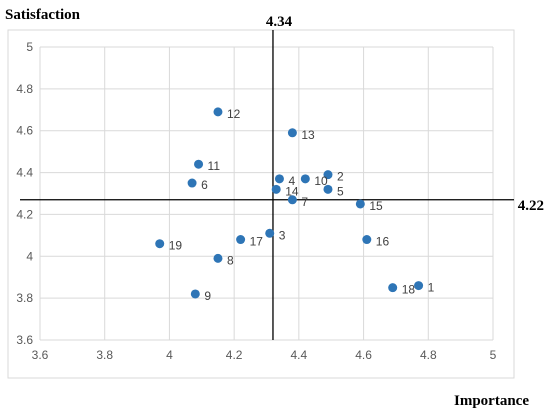 Image resolution: width=550 pixels, height=414 pixels. I want to click on y-tick-label: 4.4, so click(24, 173).